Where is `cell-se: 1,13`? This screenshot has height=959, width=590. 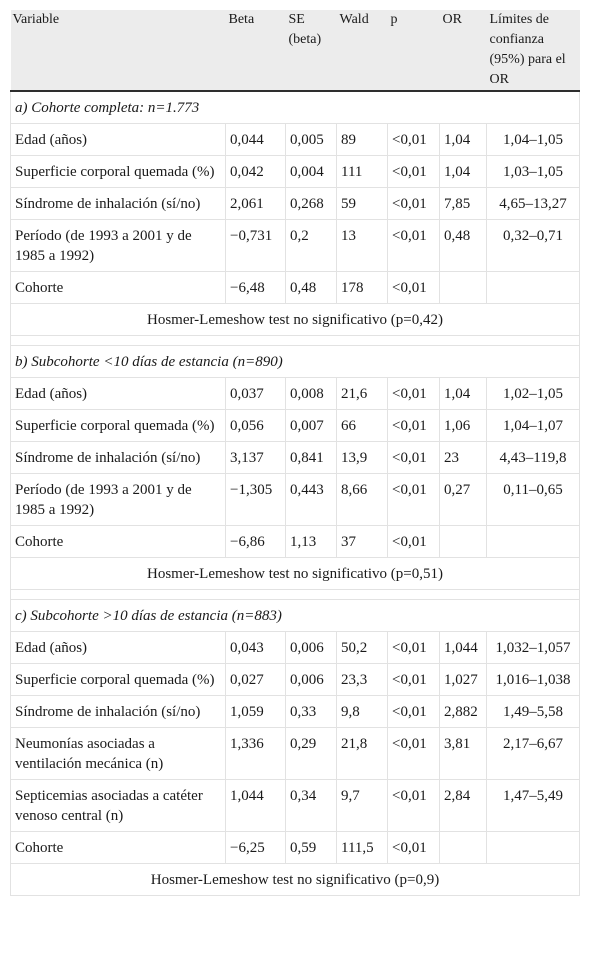
cell-se: 1,13 is located at coordinates (311, 541).